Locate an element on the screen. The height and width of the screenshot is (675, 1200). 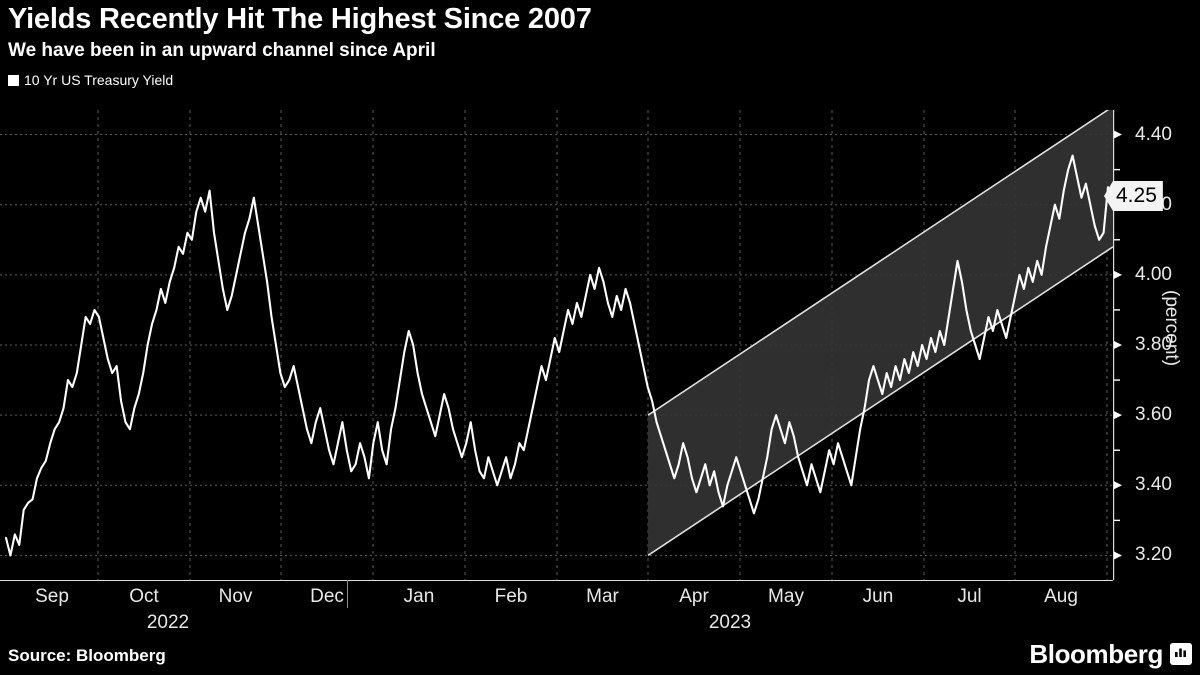
y-axis-tick-label: 3.40 is located at coordinates (1153, 485).